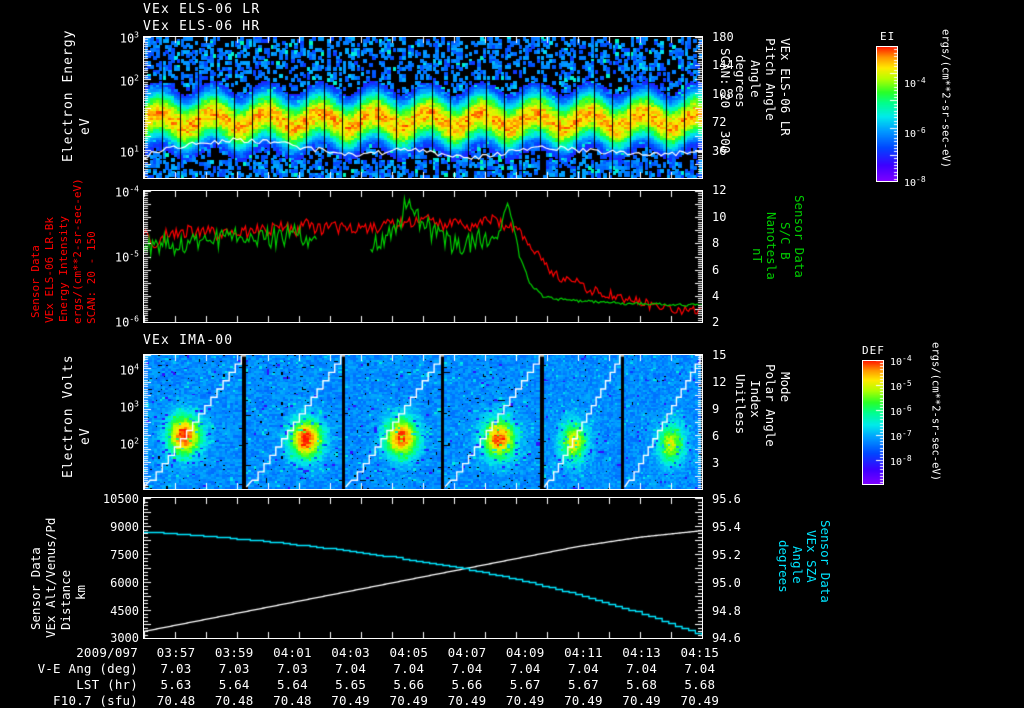 The height and width of the screenshot is (708, 1024). I want to click on panel1-right-ticklabels: 180 144 108 72 36, so click(723, 94).